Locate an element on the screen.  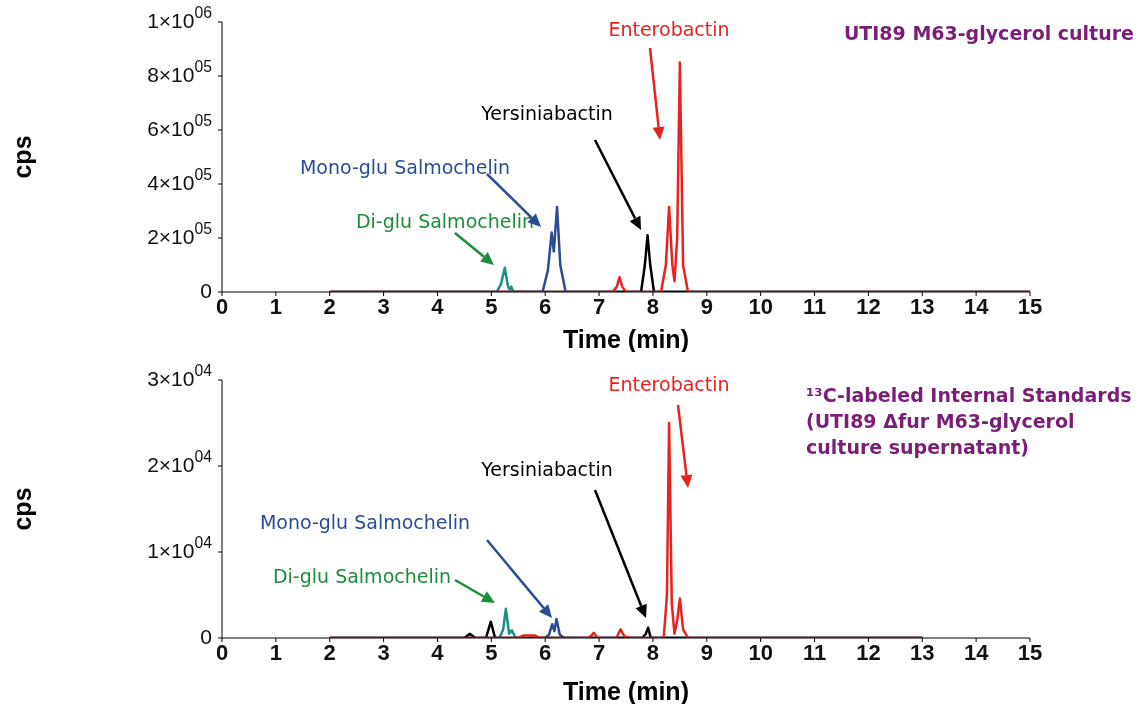
y-tick-label: 2×10$^{04}$ is located at coordinates (180, 461).